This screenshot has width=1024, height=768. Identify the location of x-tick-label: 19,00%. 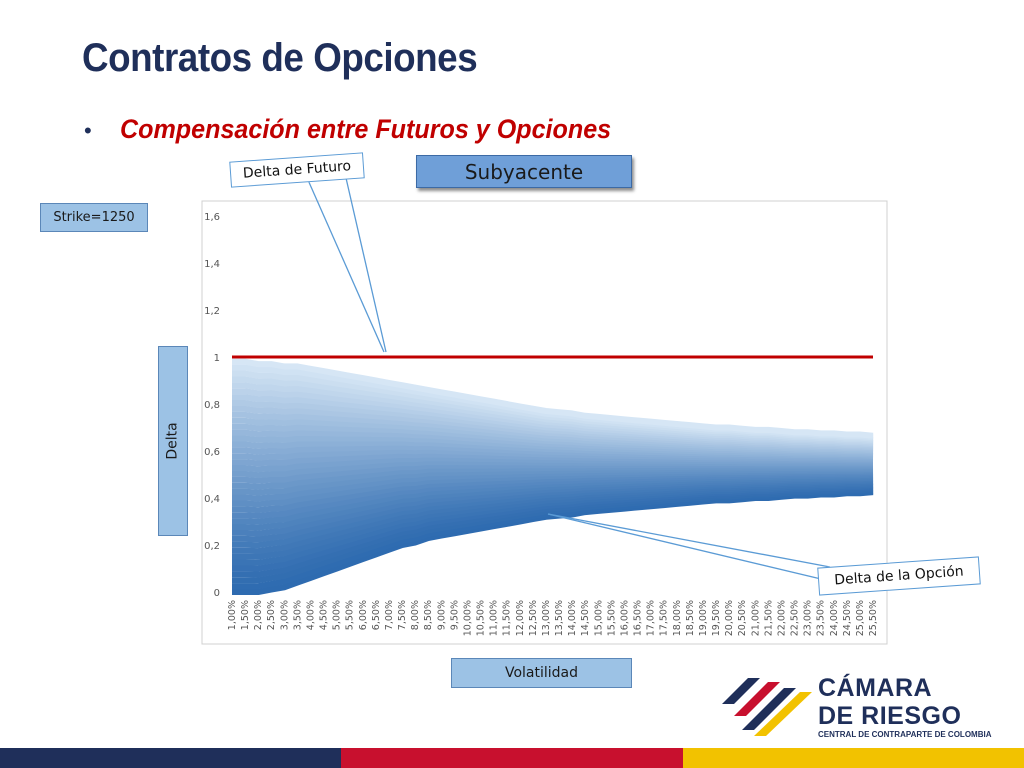
(703, 618).